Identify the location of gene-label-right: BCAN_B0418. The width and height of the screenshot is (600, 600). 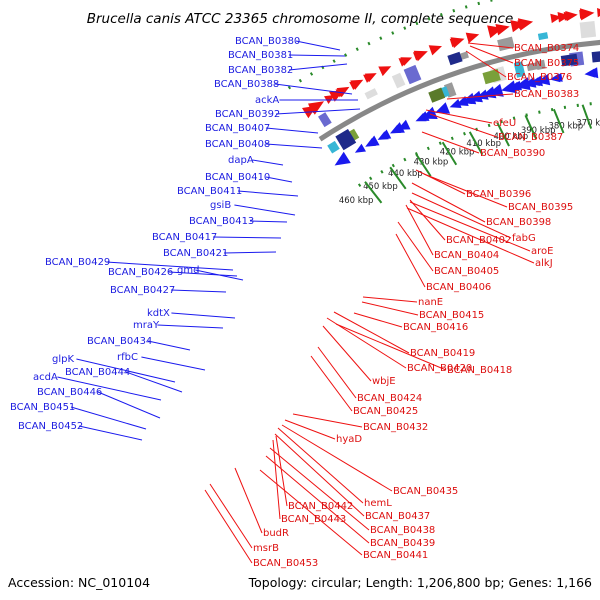
(479, 370).